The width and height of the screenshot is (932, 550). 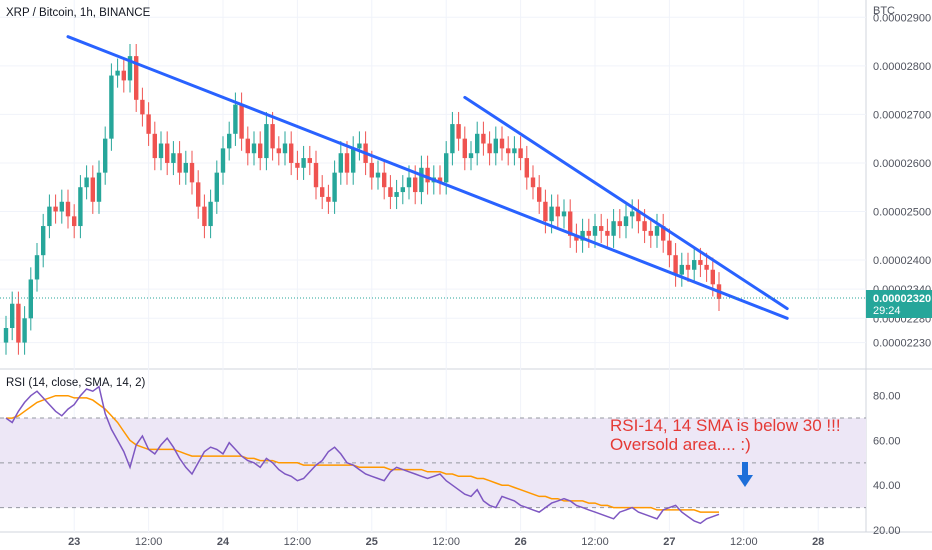 I want to click on price-tick-label: 0.00002800, so click(x=902, y=67).